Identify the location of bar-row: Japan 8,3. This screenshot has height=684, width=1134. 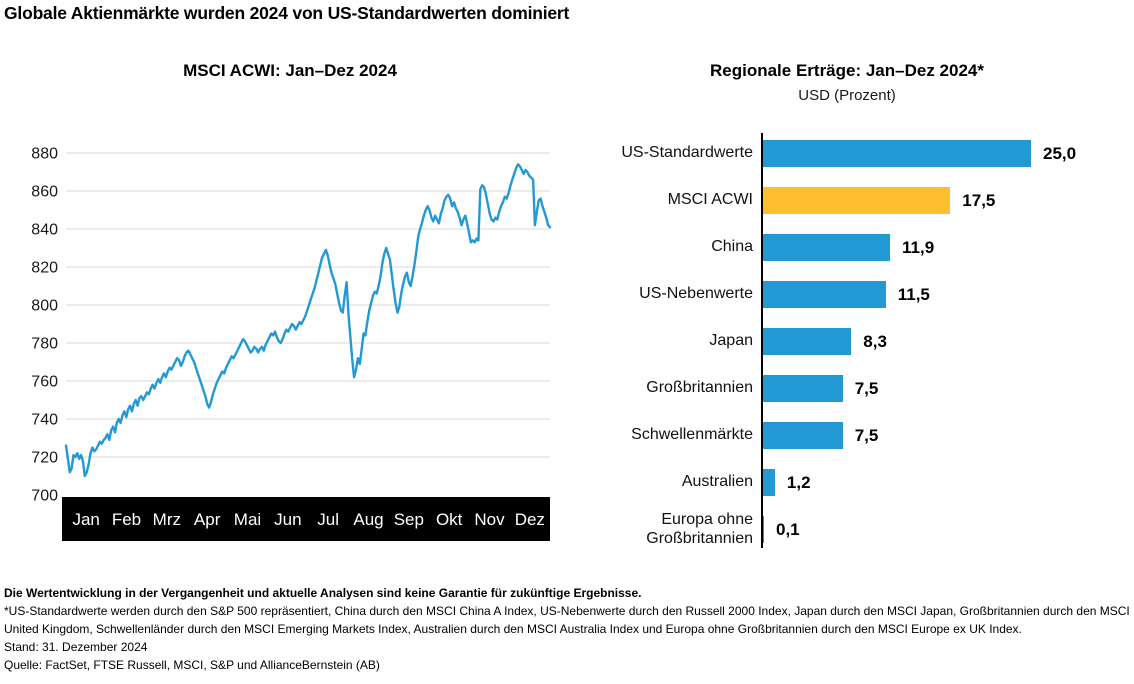
(847, 341).